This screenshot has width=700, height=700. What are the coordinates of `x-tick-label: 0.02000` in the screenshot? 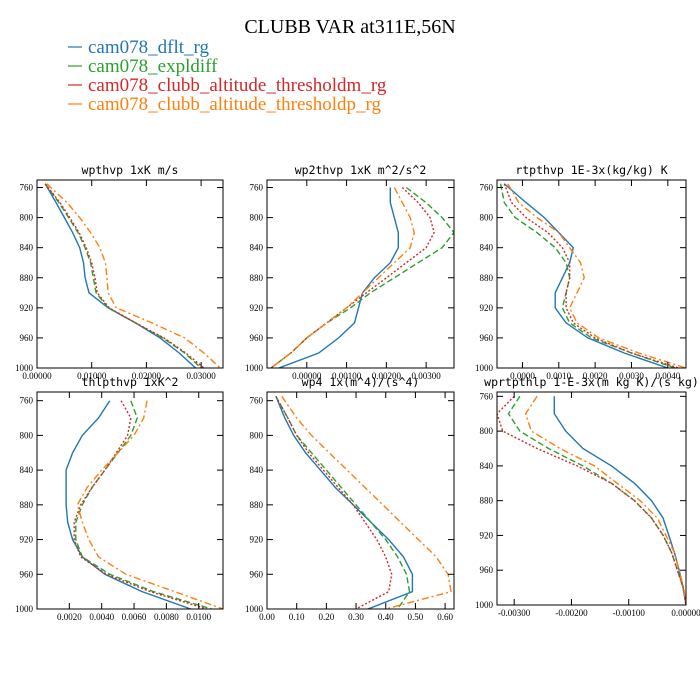 It's located at (147, 376).